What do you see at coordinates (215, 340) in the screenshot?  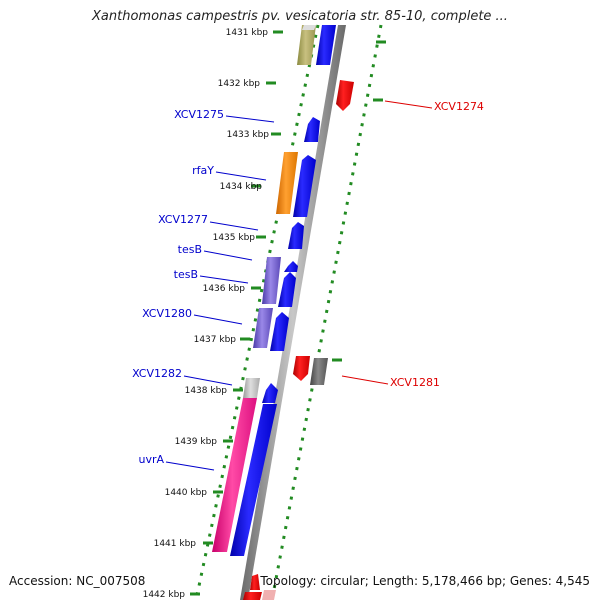 I see `kbp-label: 1437 kbp` at bounding box center [215, 340].